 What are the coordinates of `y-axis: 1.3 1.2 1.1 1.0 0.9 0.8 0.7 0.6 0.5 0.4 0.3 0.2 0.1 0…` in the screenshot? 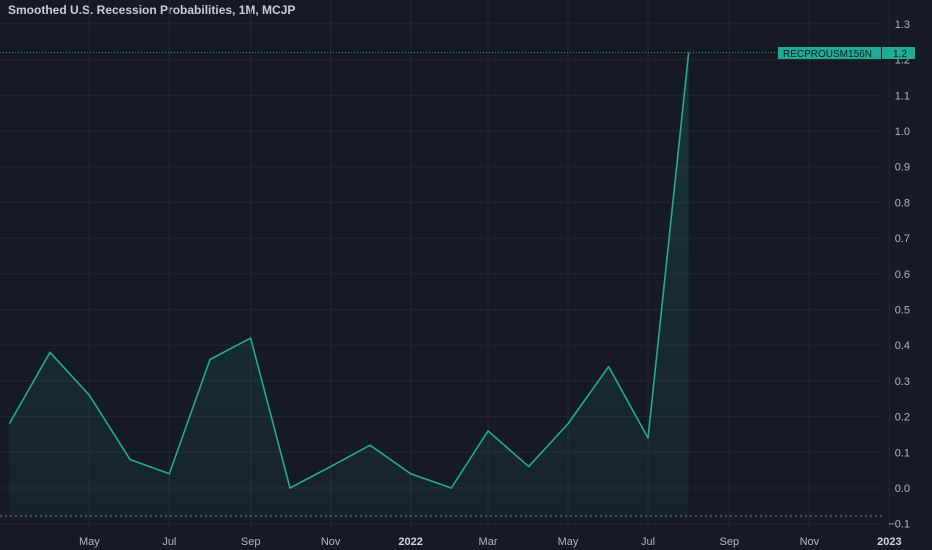 It's located at (899, 275).